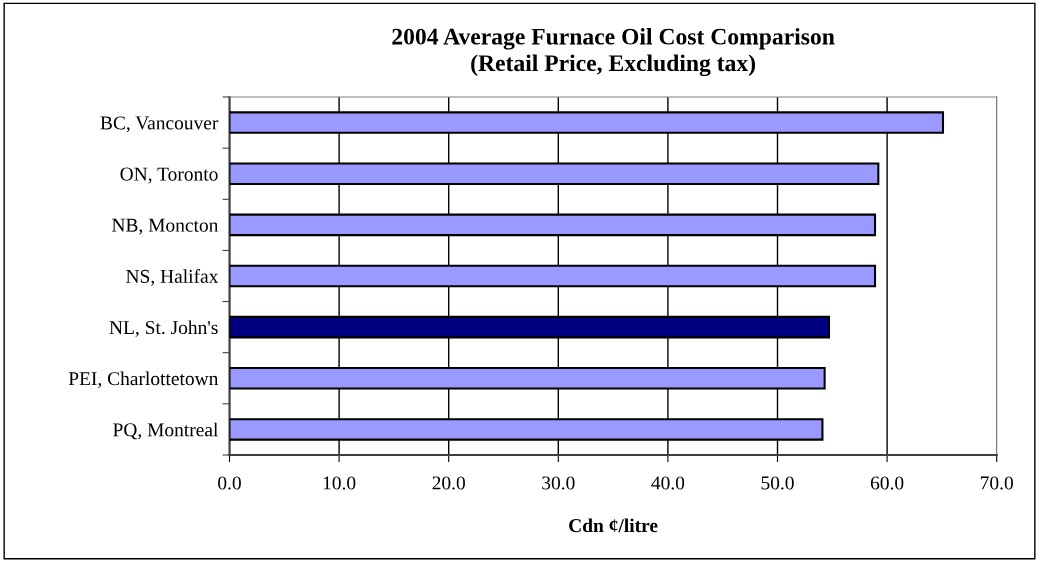 The image size is (1039, 561). What do you see at coordinates (172, 277) in the screenshot?
I see `y-tick-label: NS, Halifax` at bounding box center [172, 277].